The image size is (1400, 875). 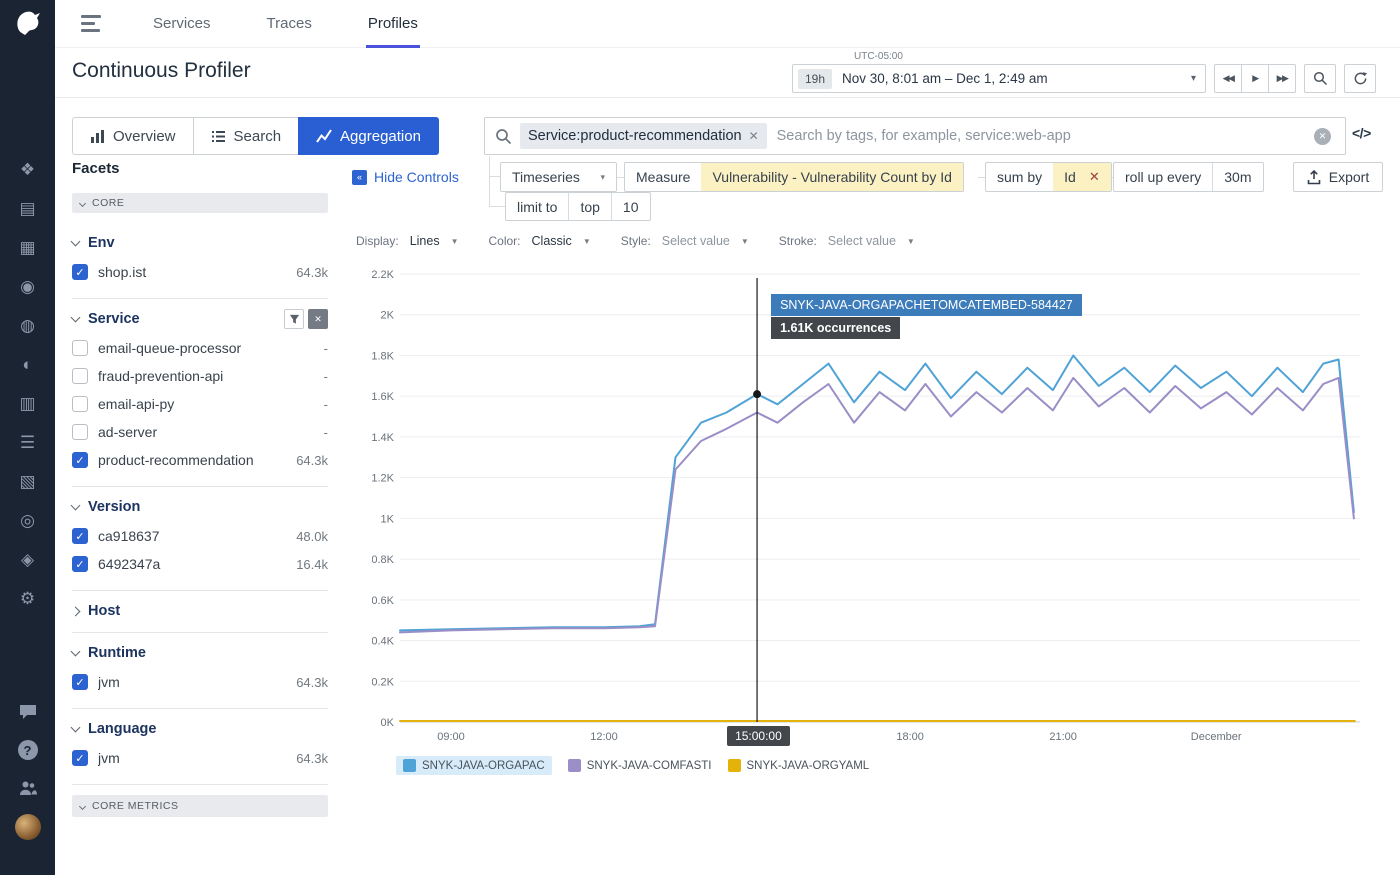 What do you see at coordinates (28, 750) in the screenshot?
I see `help-icon: ?` at bounding box center [28, 750].